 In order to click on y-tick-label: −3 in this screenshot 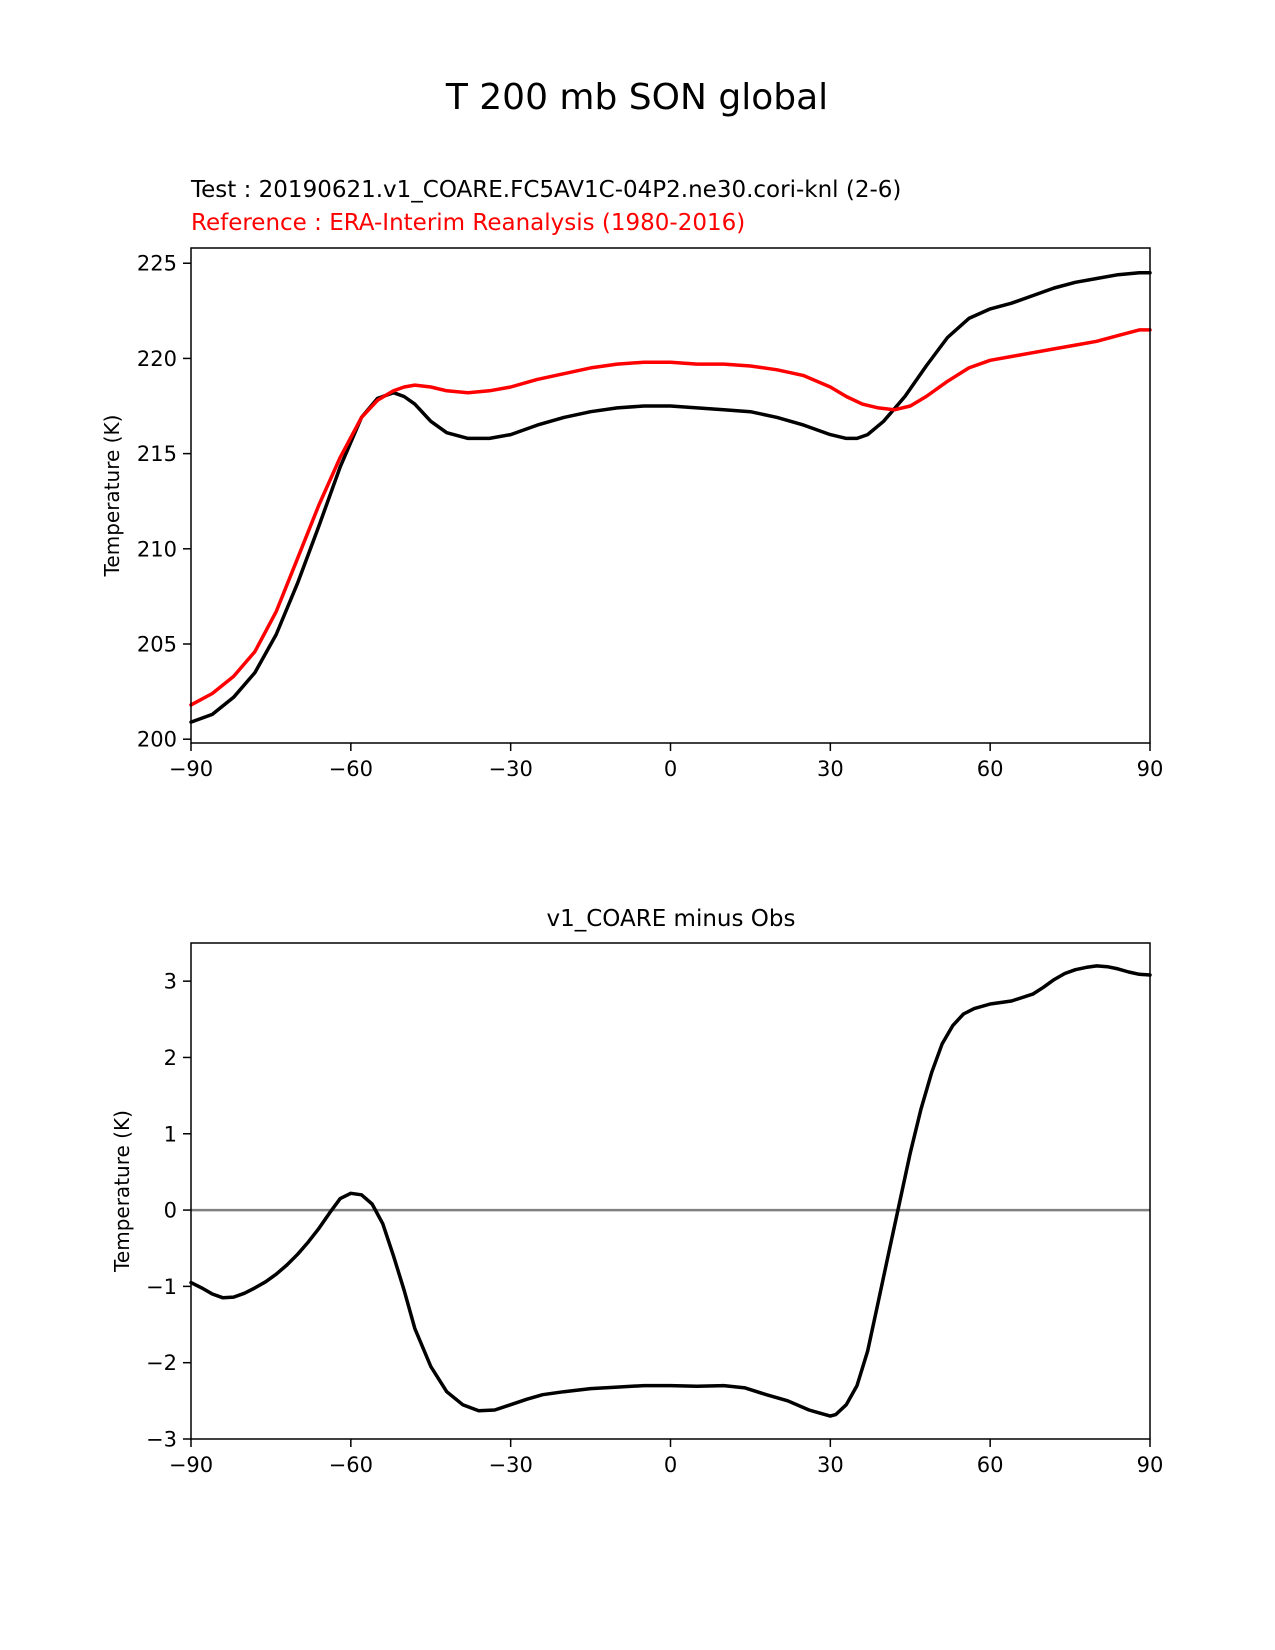, I will do `click(161, 1440)`.